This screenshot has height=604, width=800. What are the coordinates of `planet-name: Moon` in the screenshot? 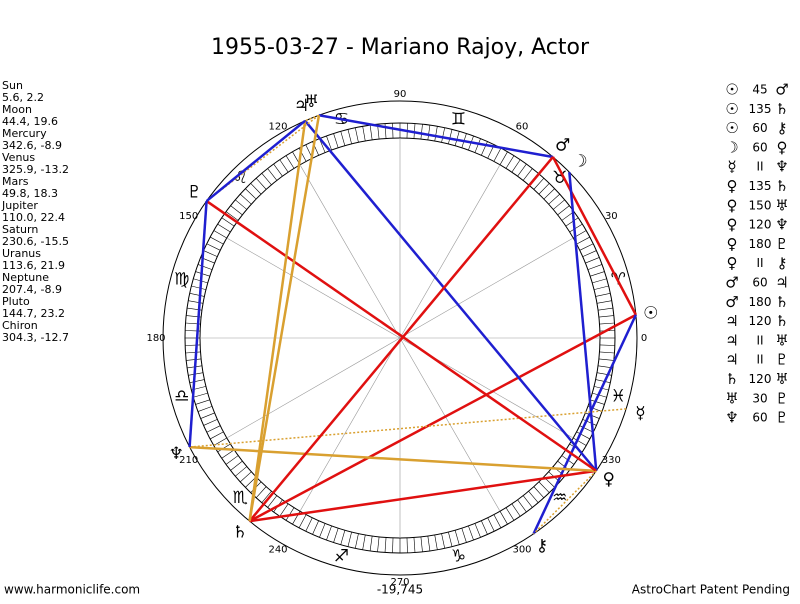 It's located at (17, 109).